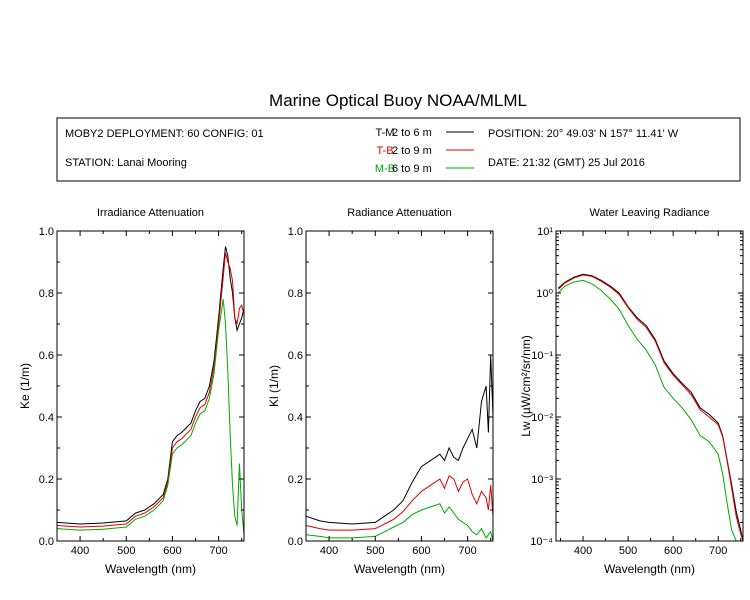  What do you see at coordinates (566, 163) in the screenshot?
I see `date-text: DATE: 21:32 (GMT) 25 Jul 2016` at bounding box center [566, 163].